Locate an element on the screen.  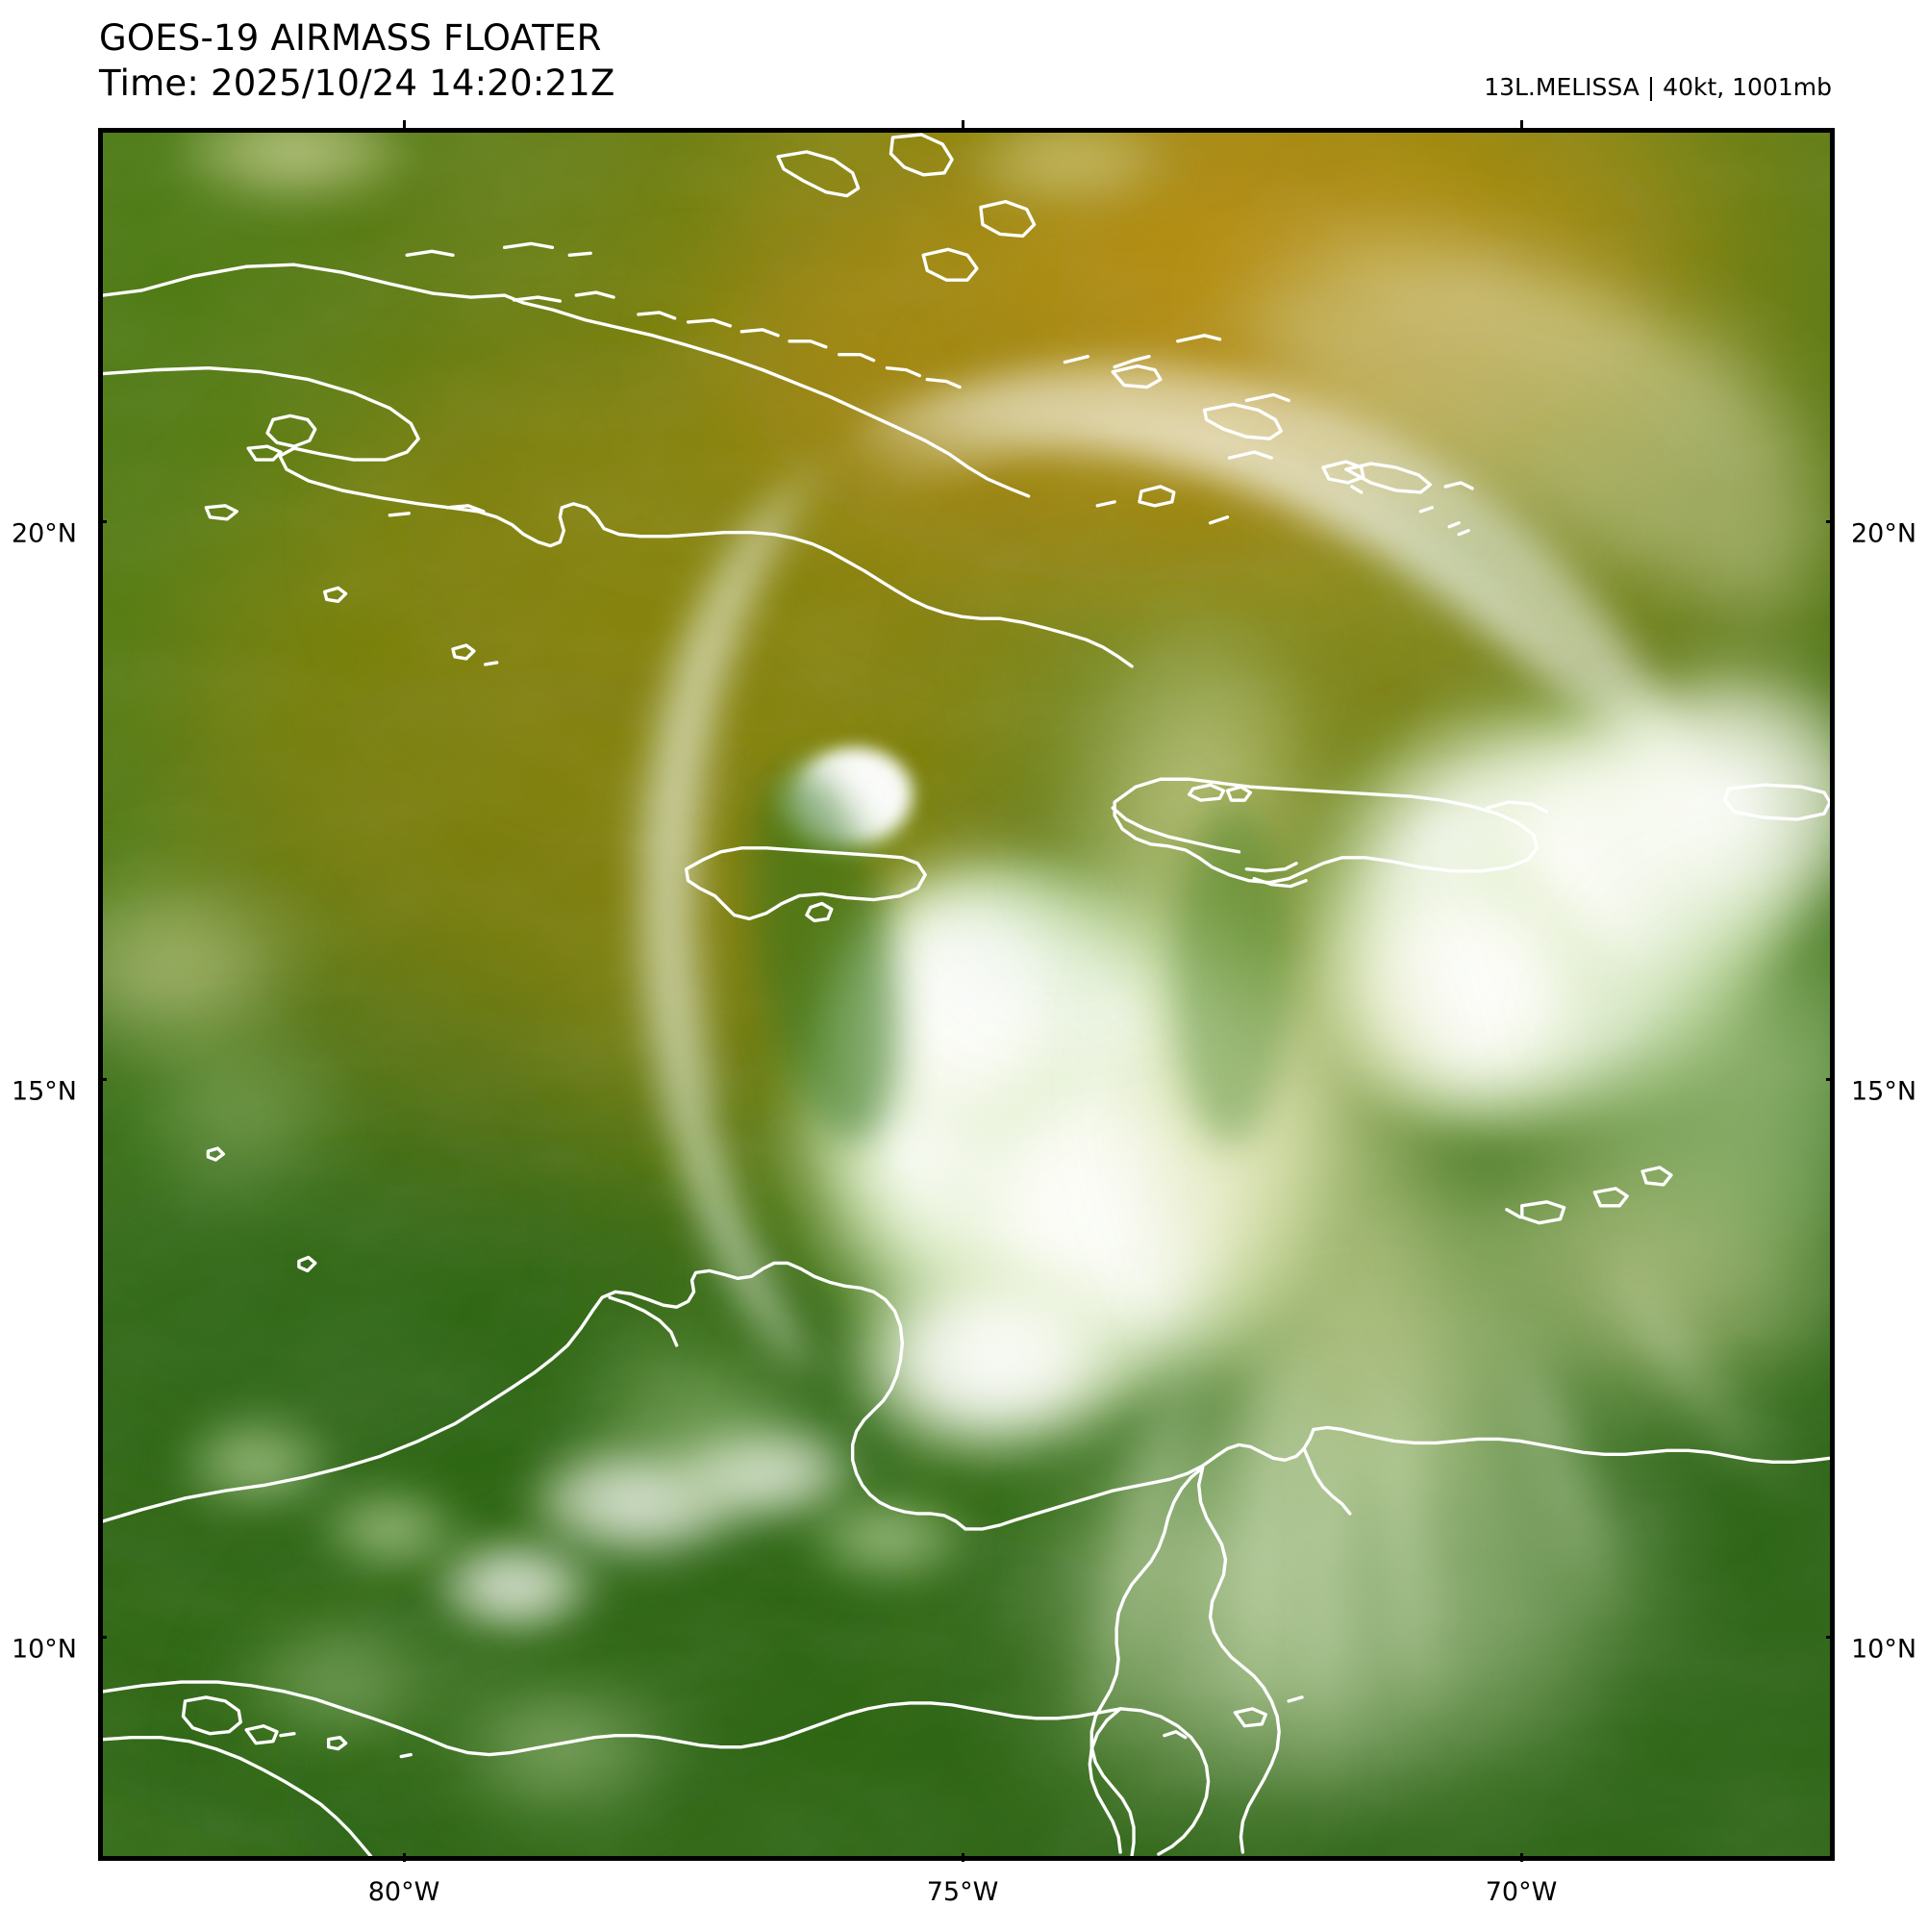
tick-lat-left-10n is located at coordinates (103, 1637).